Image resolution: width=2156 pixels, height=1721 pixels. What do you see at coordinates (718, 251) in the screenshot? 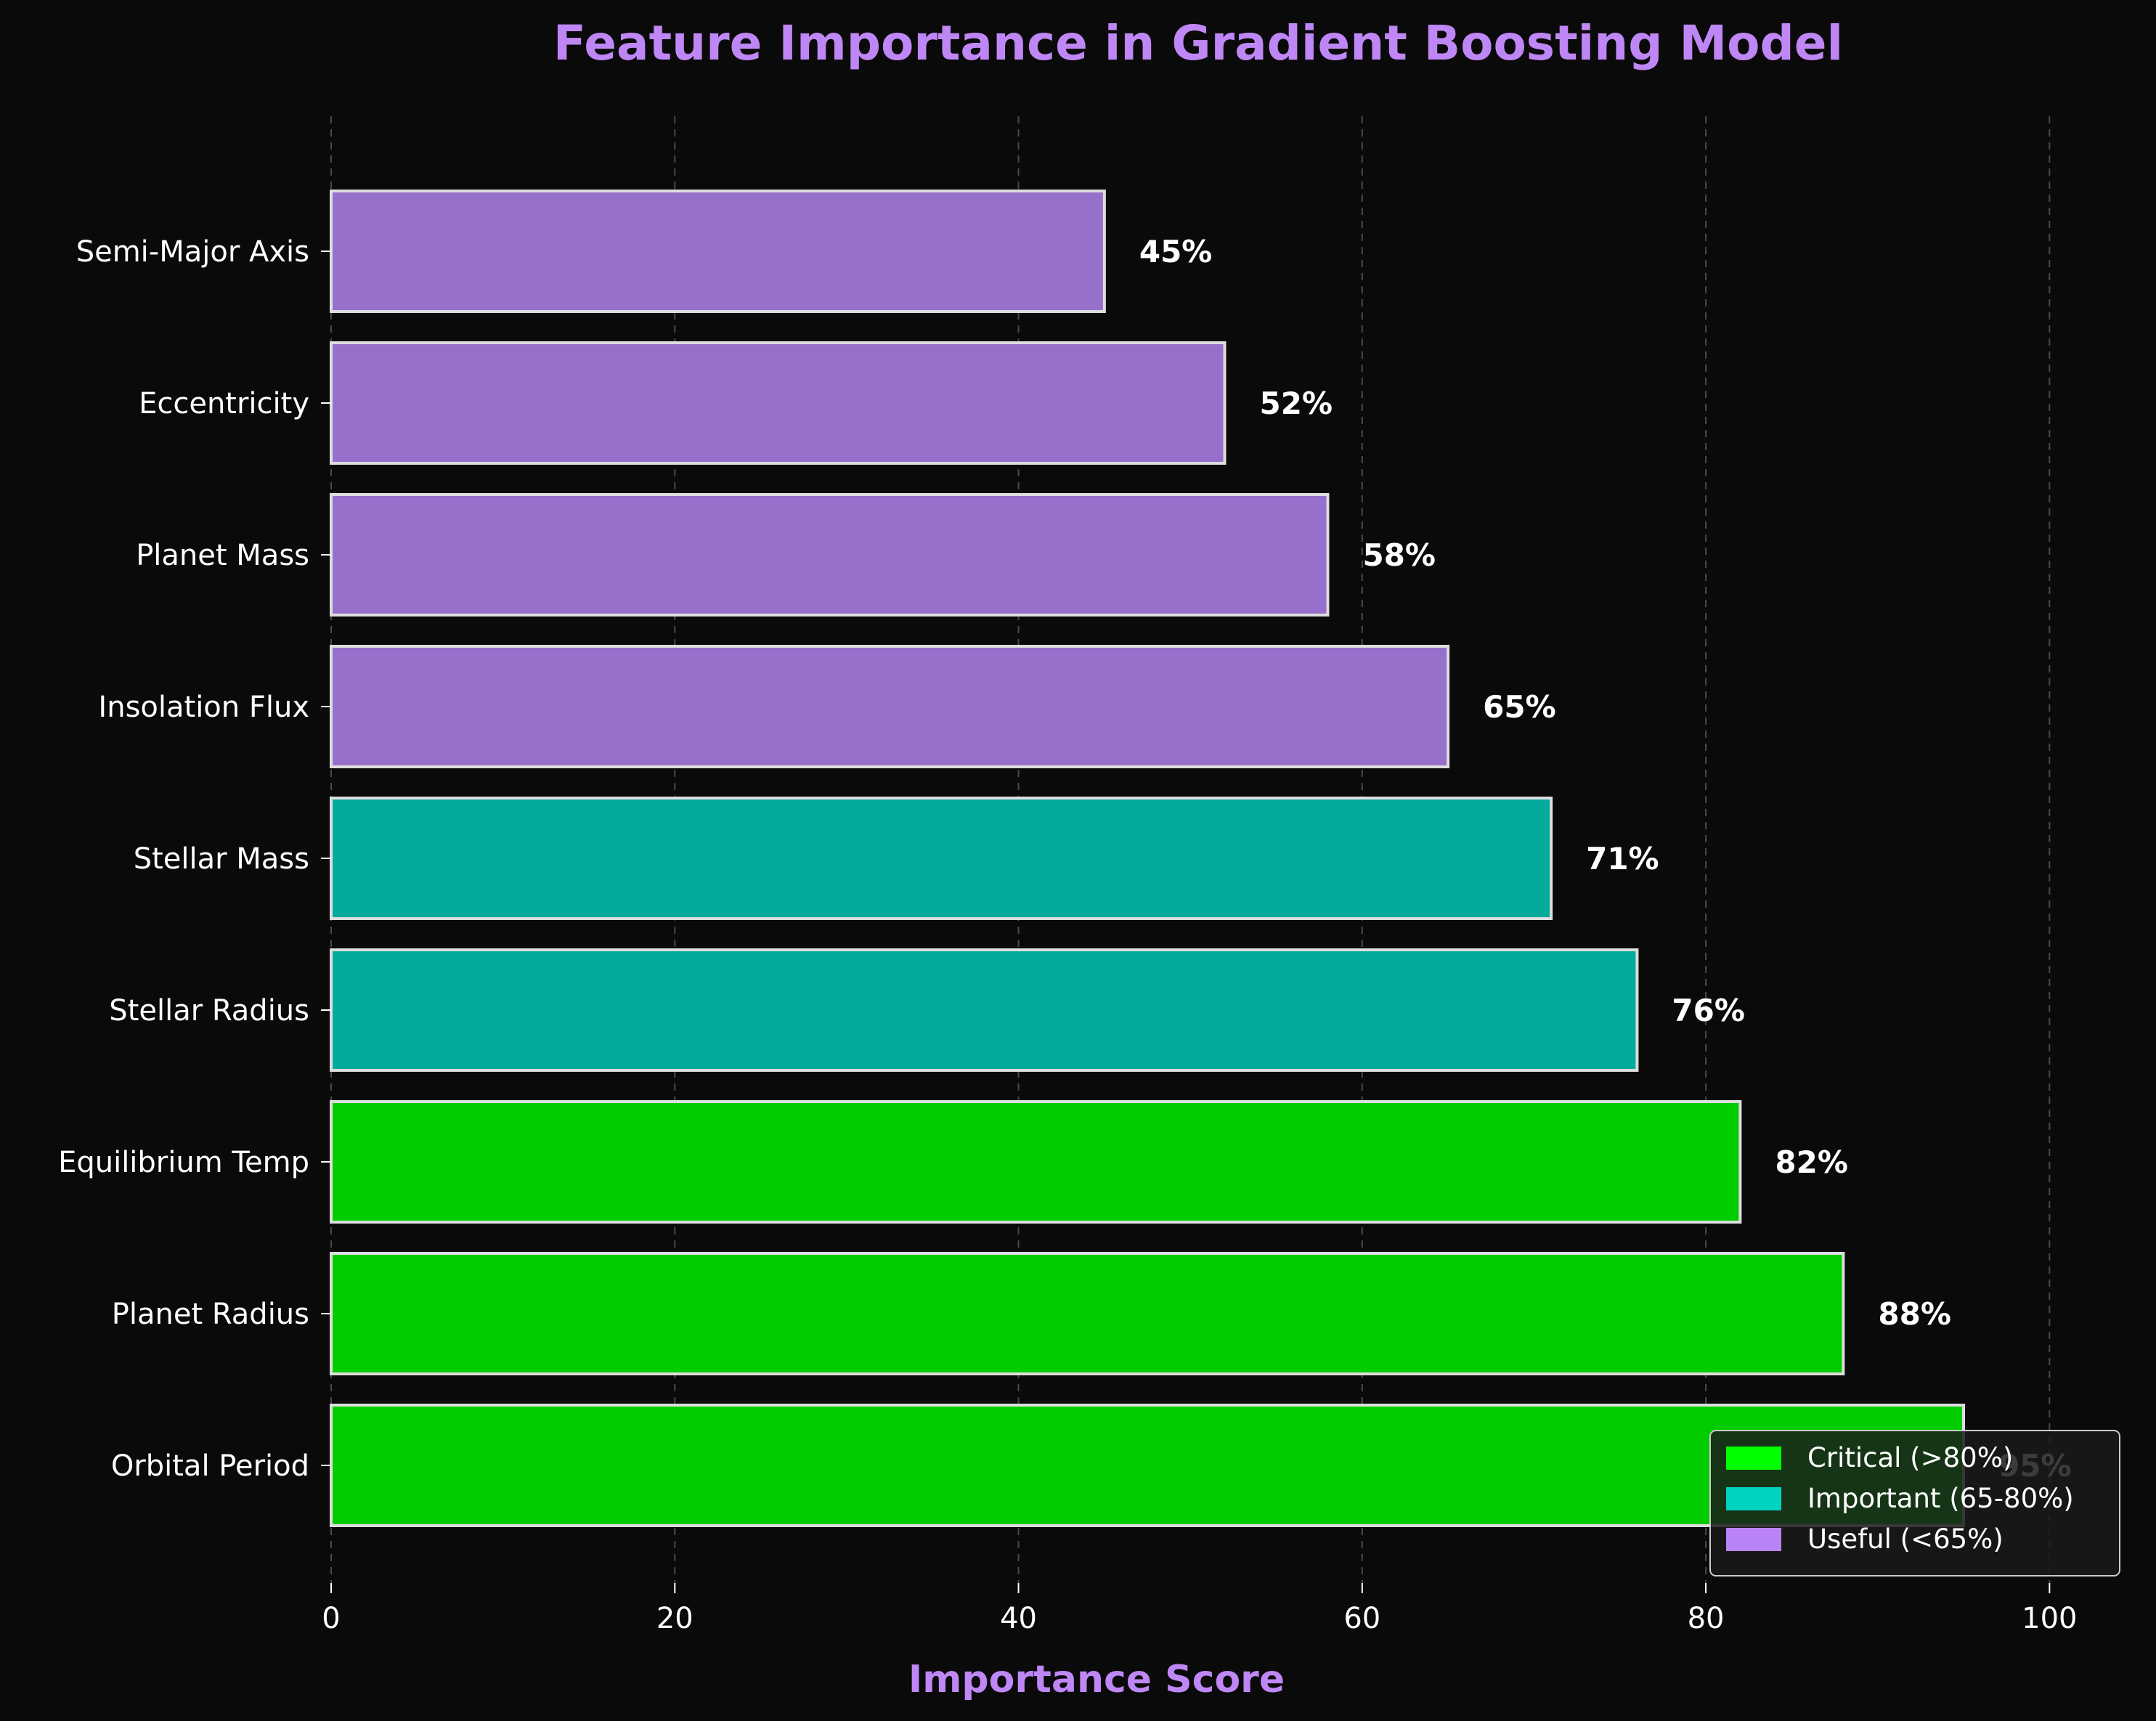
I see `bar-semi-major-axis` at bounding box center [718, 251].